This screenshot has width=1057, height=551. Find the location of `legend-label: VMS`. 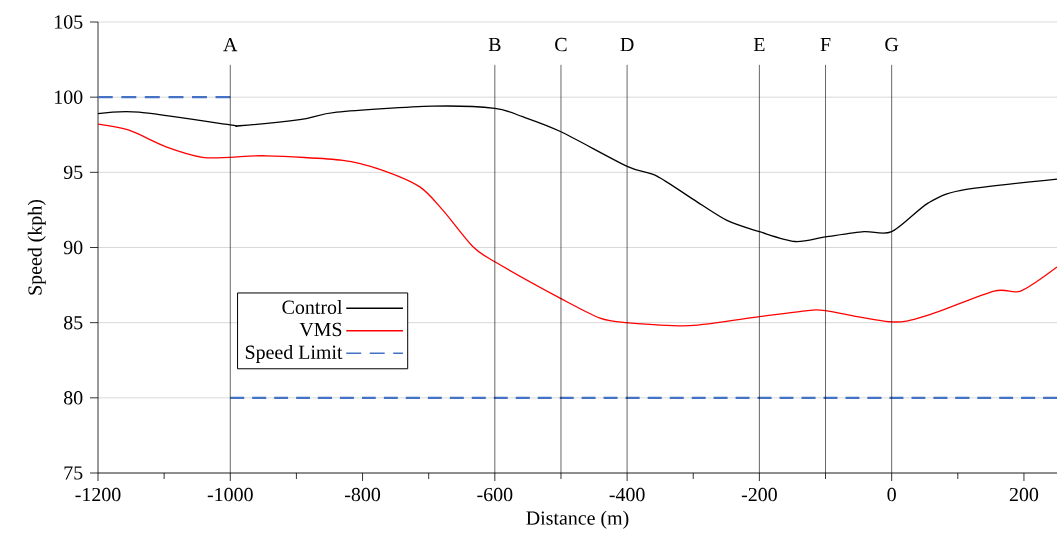

legend-label: VMS is located at coordinates (320, 329).